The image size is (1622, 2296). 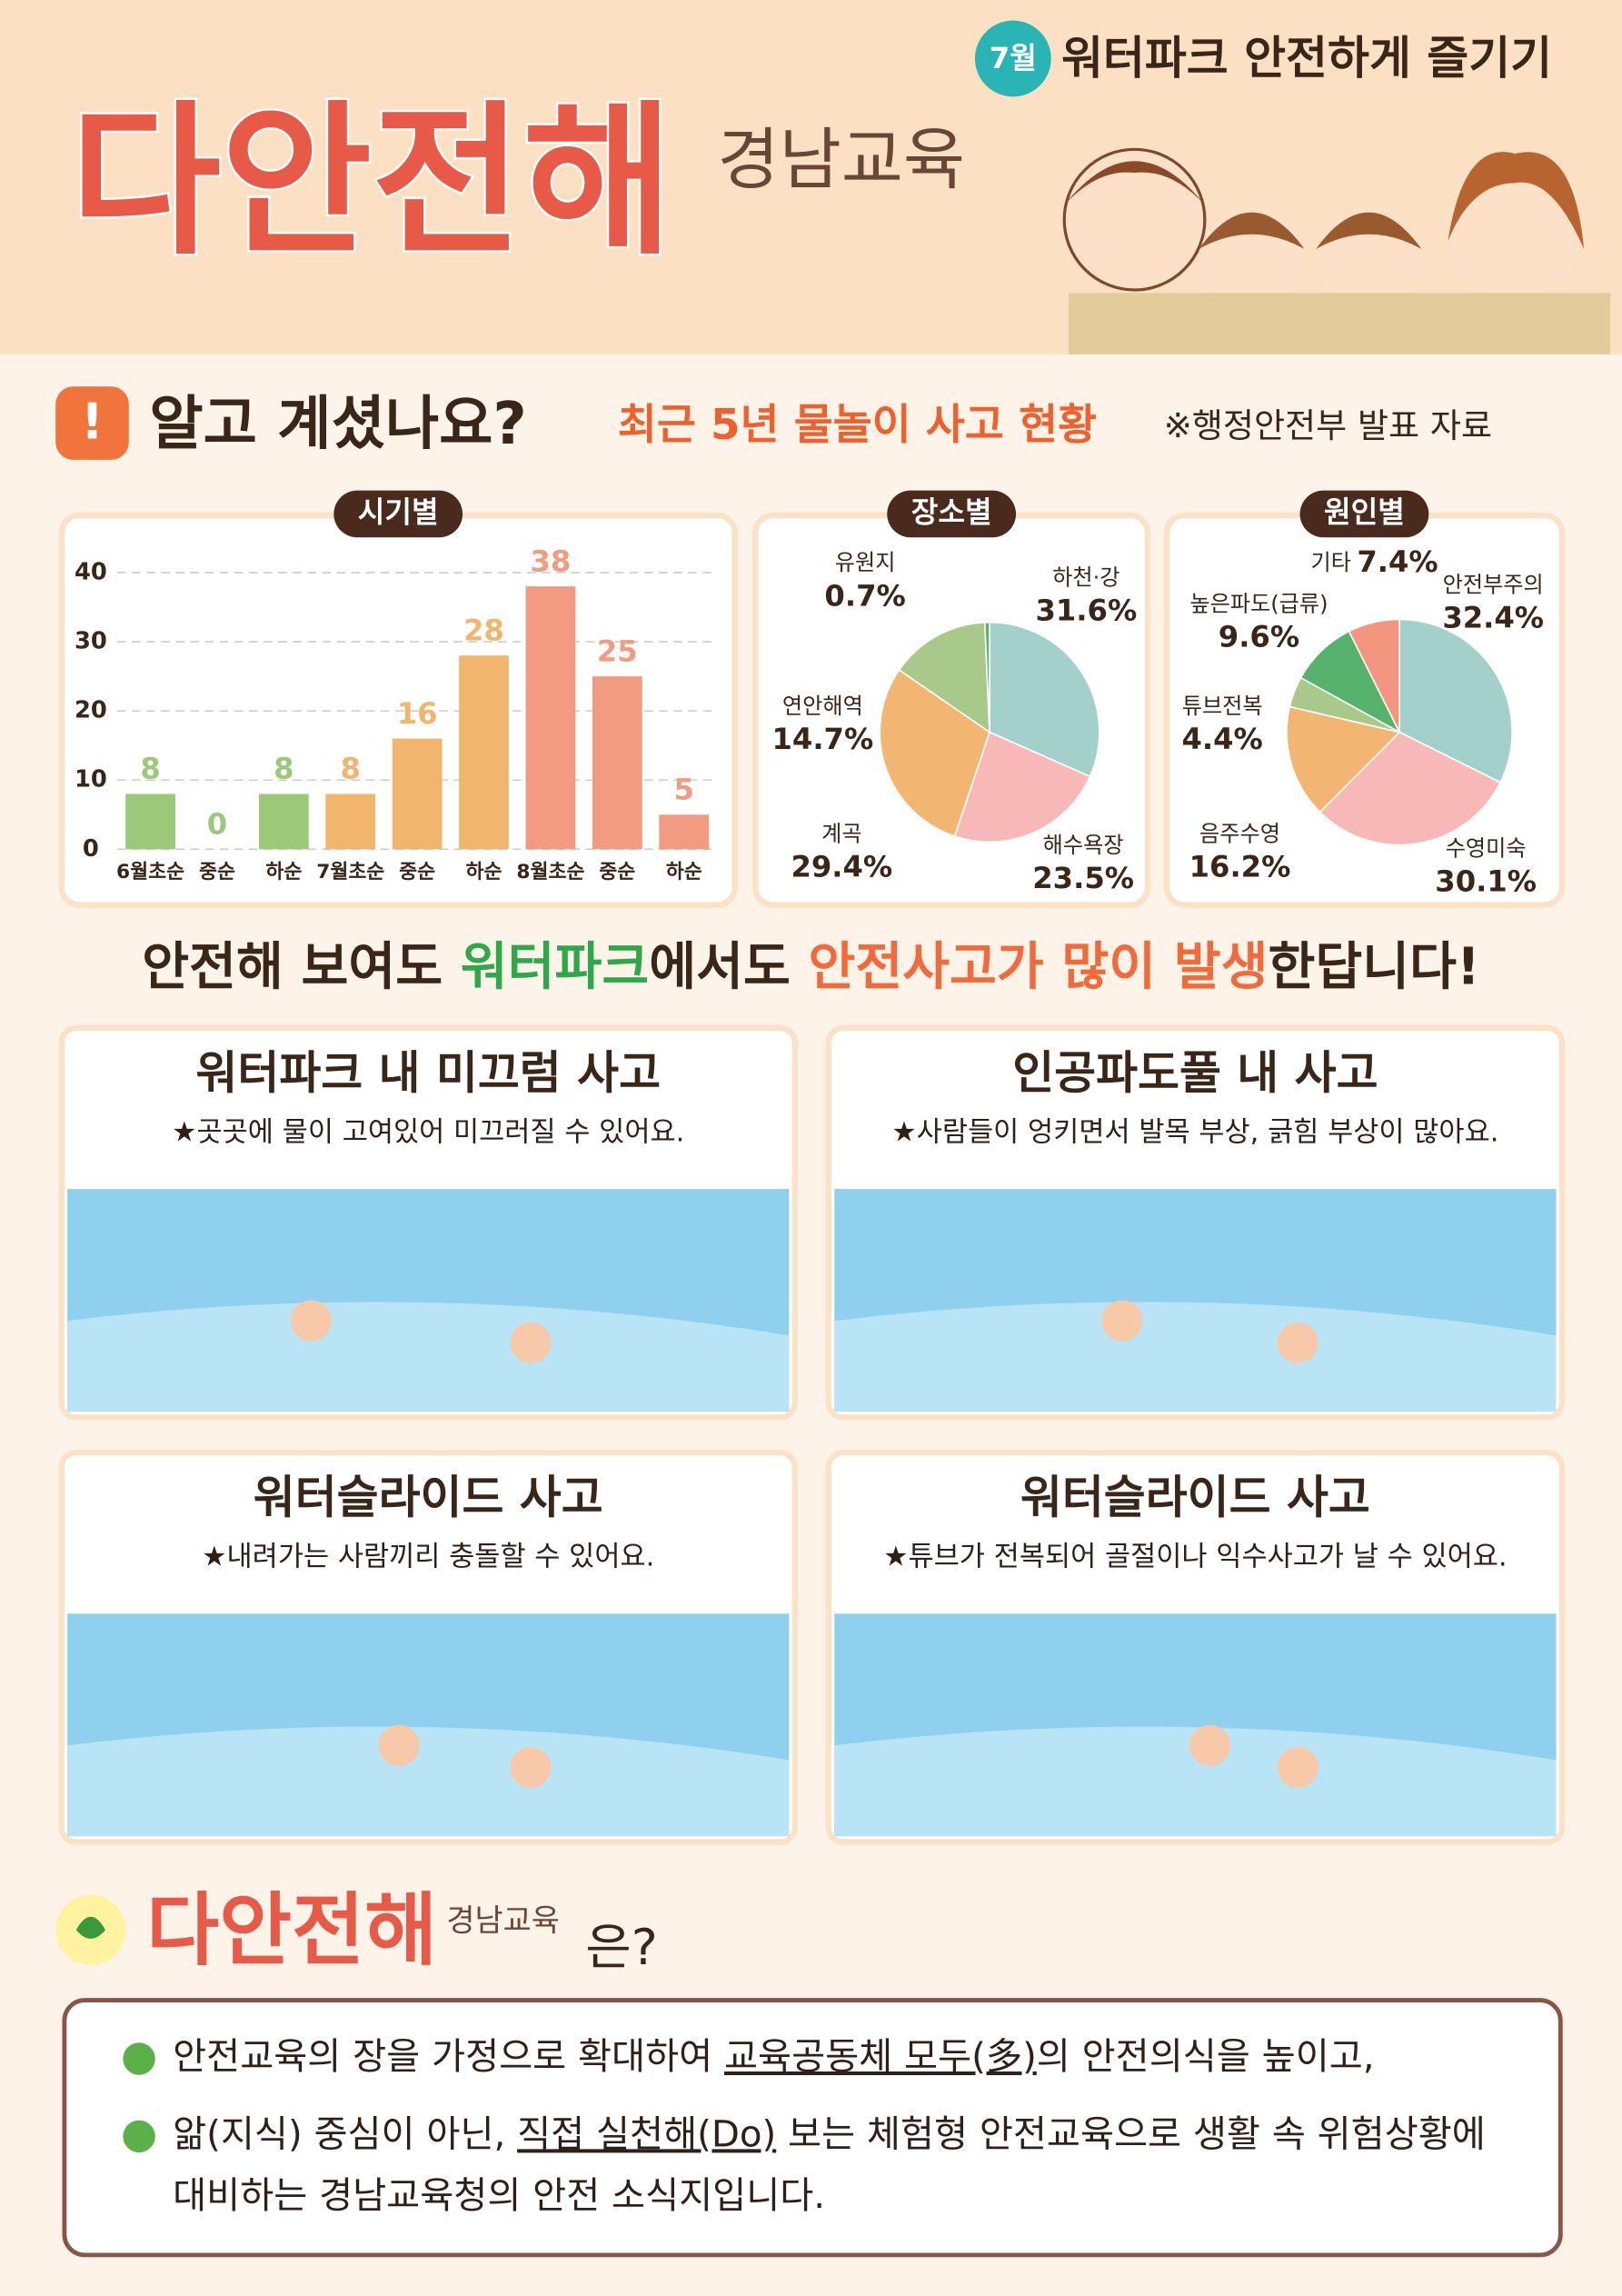 I want to click on slice-name: 음주수영, so click(x=1239, y=833).